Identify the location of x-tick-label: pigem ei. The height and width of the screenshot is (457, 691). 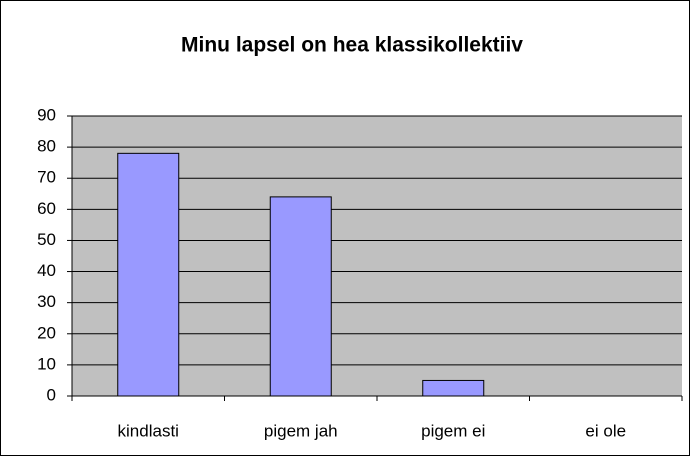
(453, 430).